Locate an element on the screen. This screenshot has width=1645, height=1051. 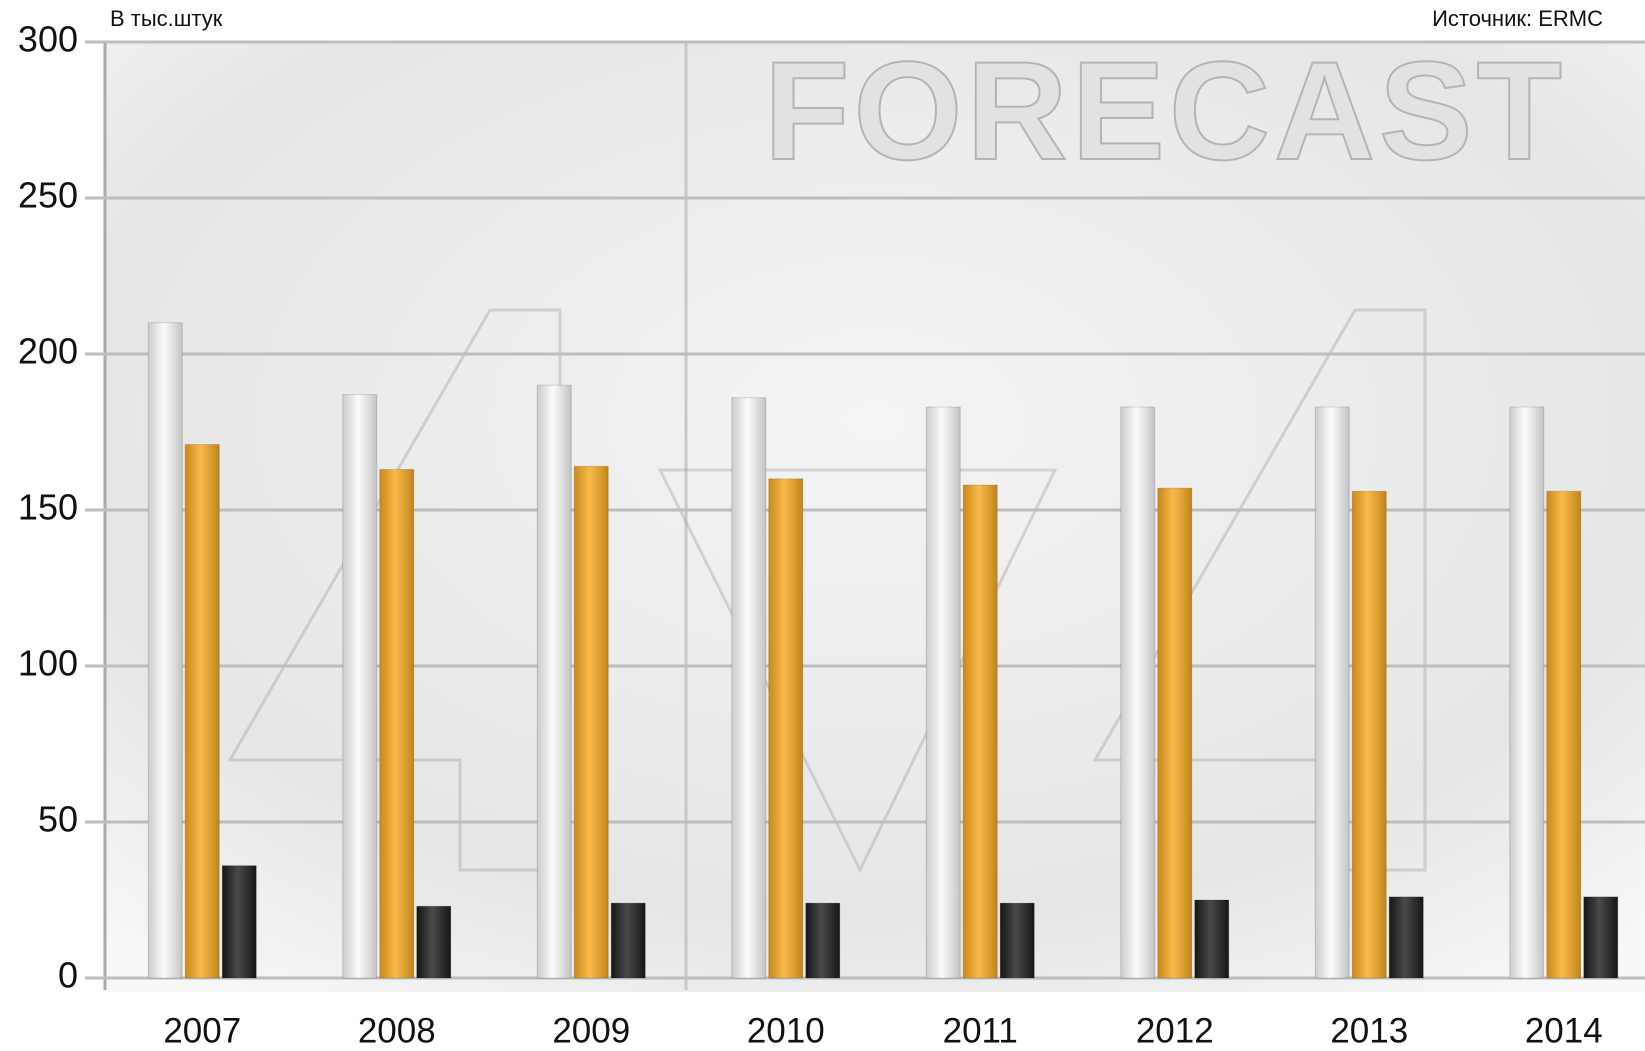
watermark: FORECAST is located at coordinates (1165, 110).